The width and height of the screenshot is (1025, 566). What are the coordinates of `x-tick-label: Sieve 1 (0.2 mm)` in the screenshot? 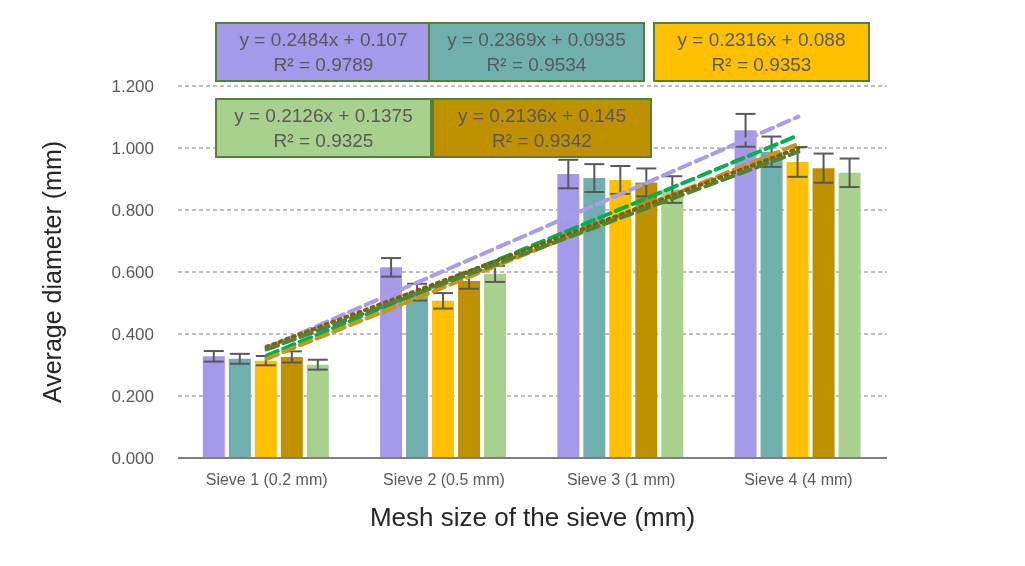 It's located at (266, 480).